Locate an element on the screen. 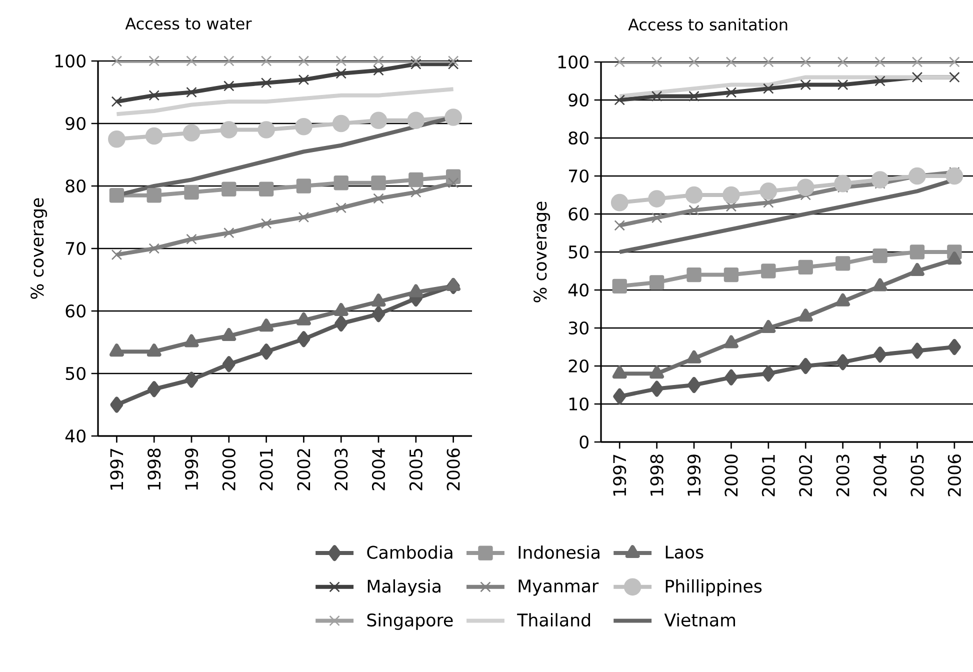 The image size is (973, 672). legend-label: Cambodia is located at coordinates (409, 552).